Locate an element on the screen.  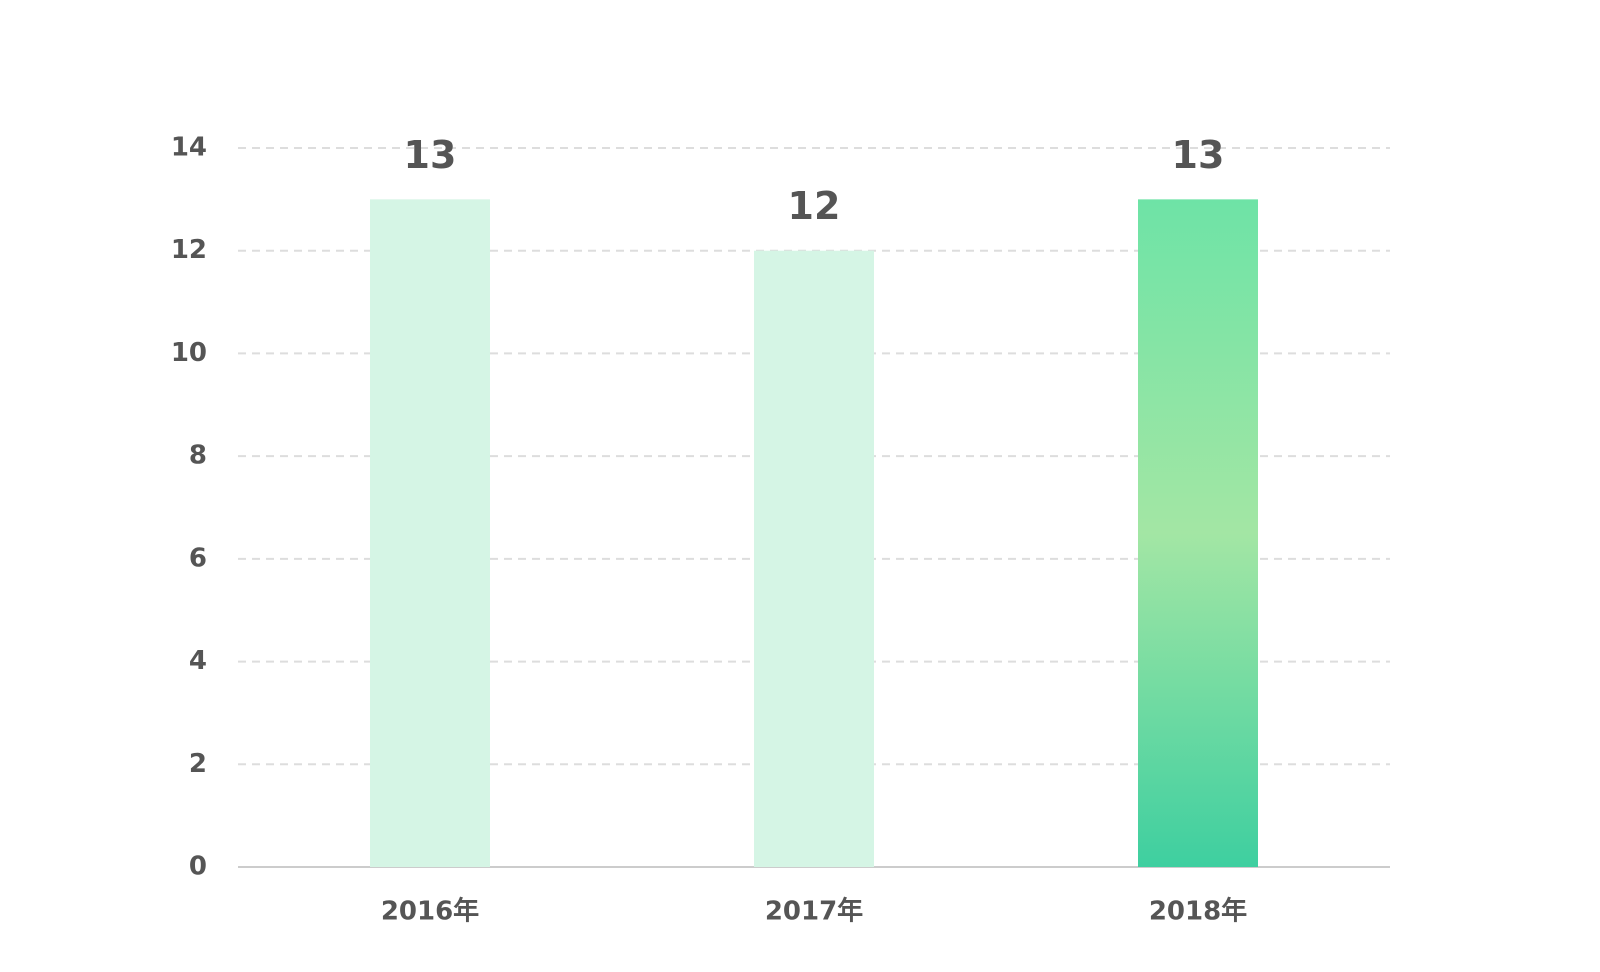
value-label: 12 is located at coordinates (814, 206).